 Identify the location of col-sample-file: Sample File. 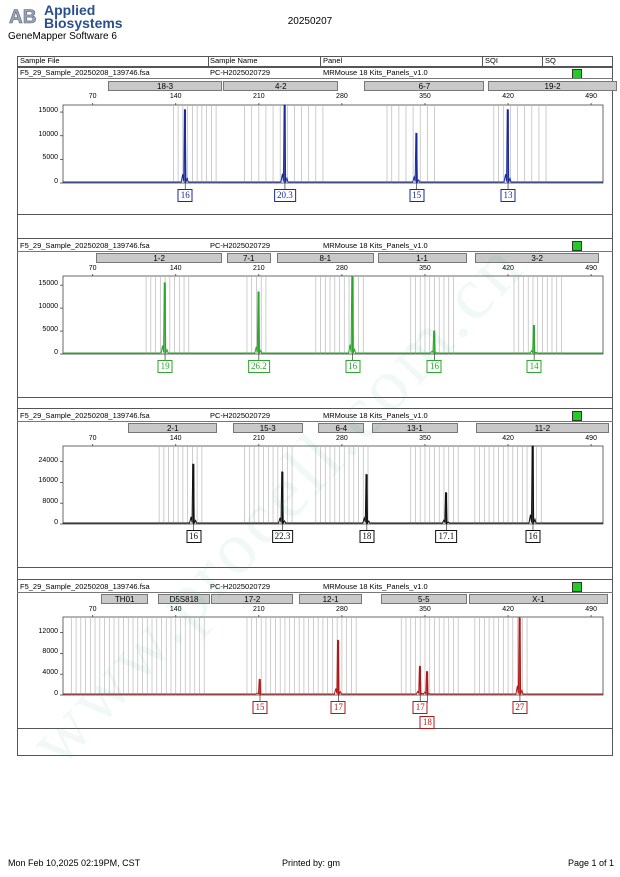
(40, 60).